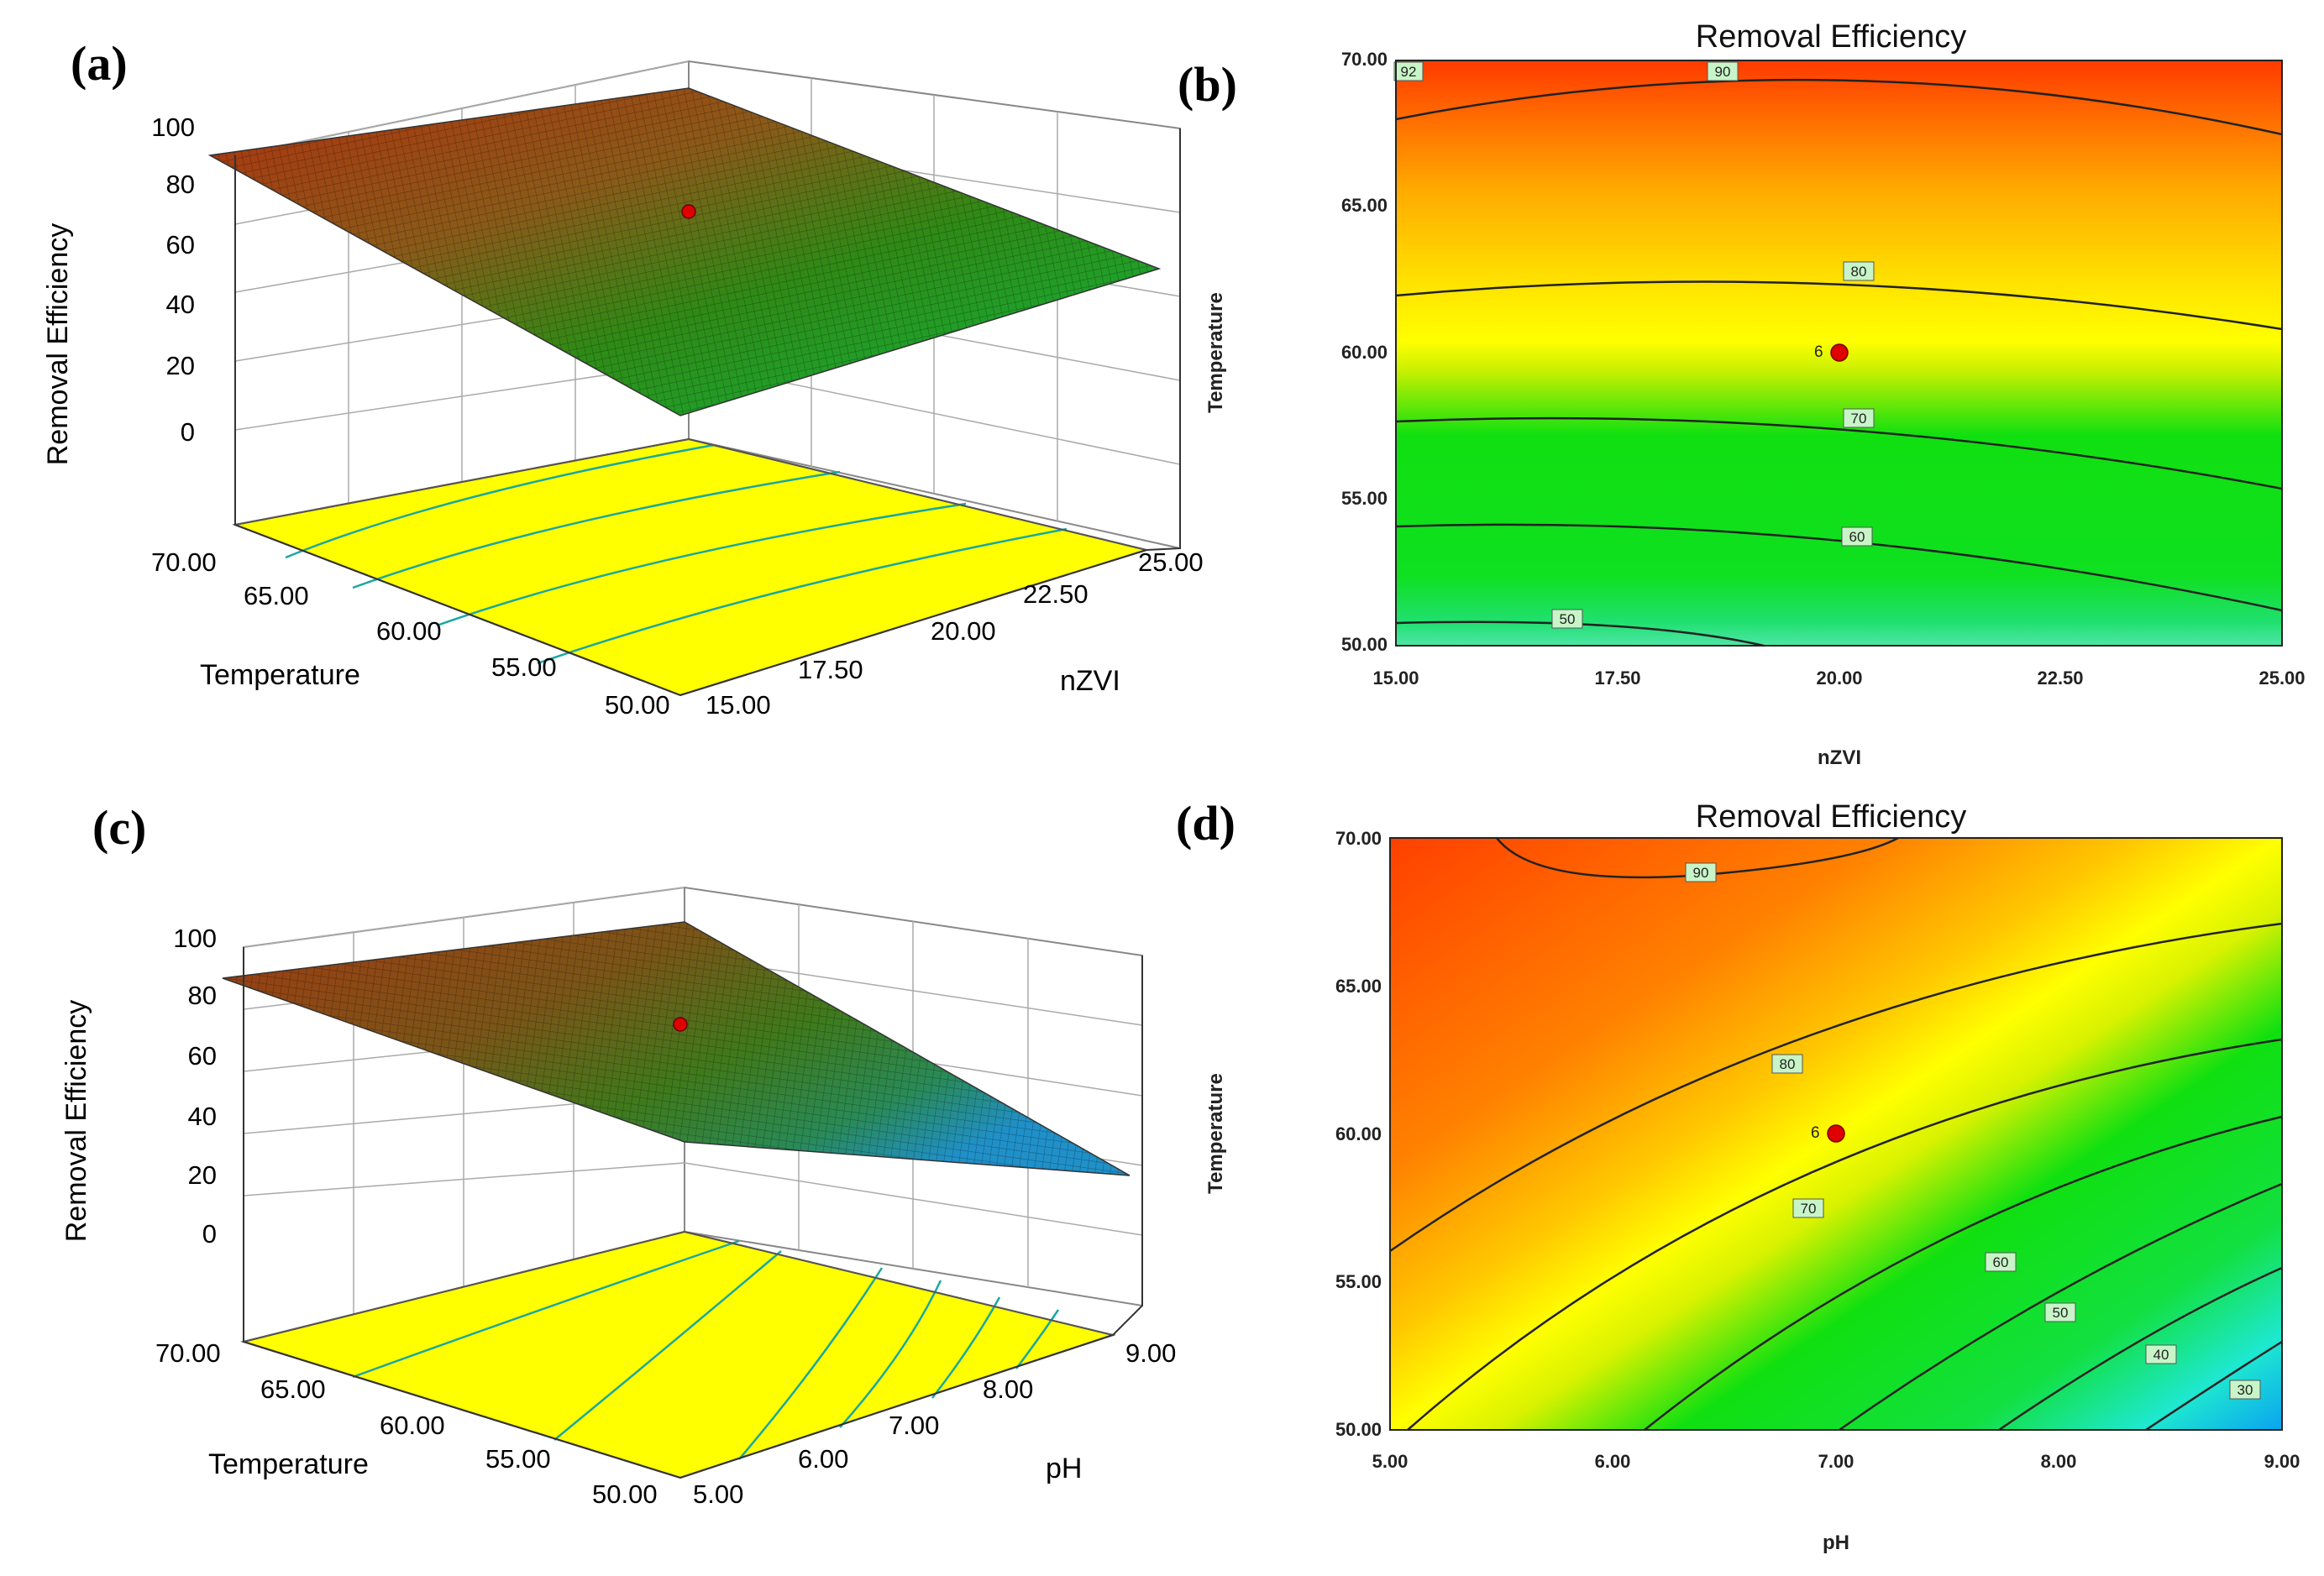  I want to click on y-axis-label: pH, so click(1064, 1468).